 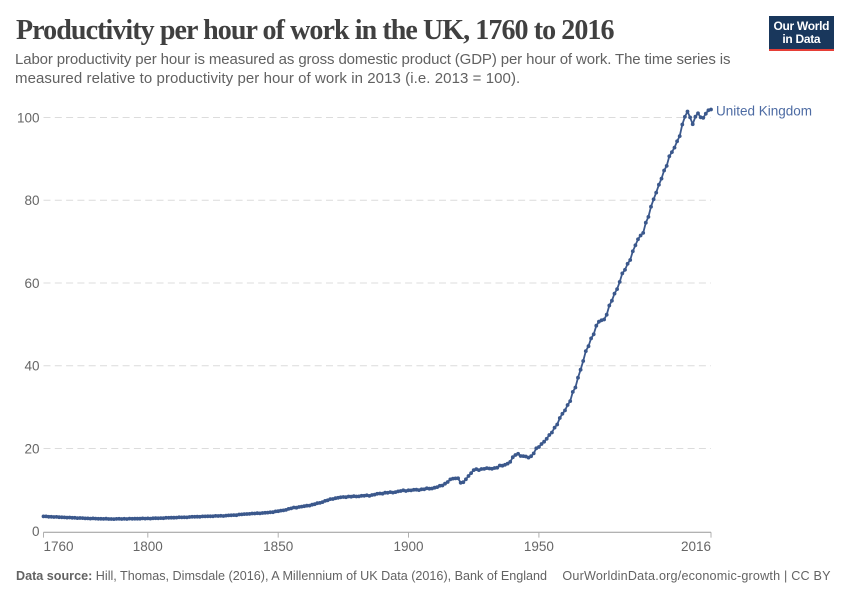 I want to click on svg-text: 1760, so click(x=59, y=546).